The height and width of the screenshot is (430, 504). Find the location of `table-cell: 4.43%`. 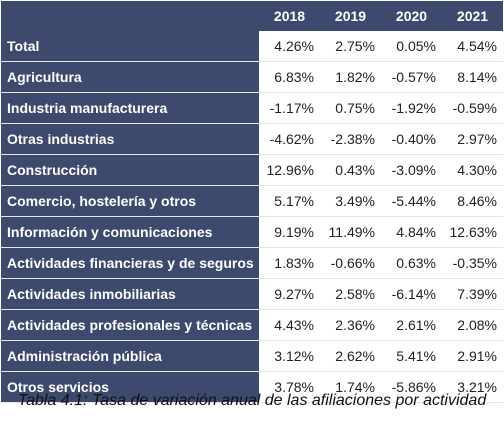

table-cell: 4.43% is located at coordinates (289, 325).